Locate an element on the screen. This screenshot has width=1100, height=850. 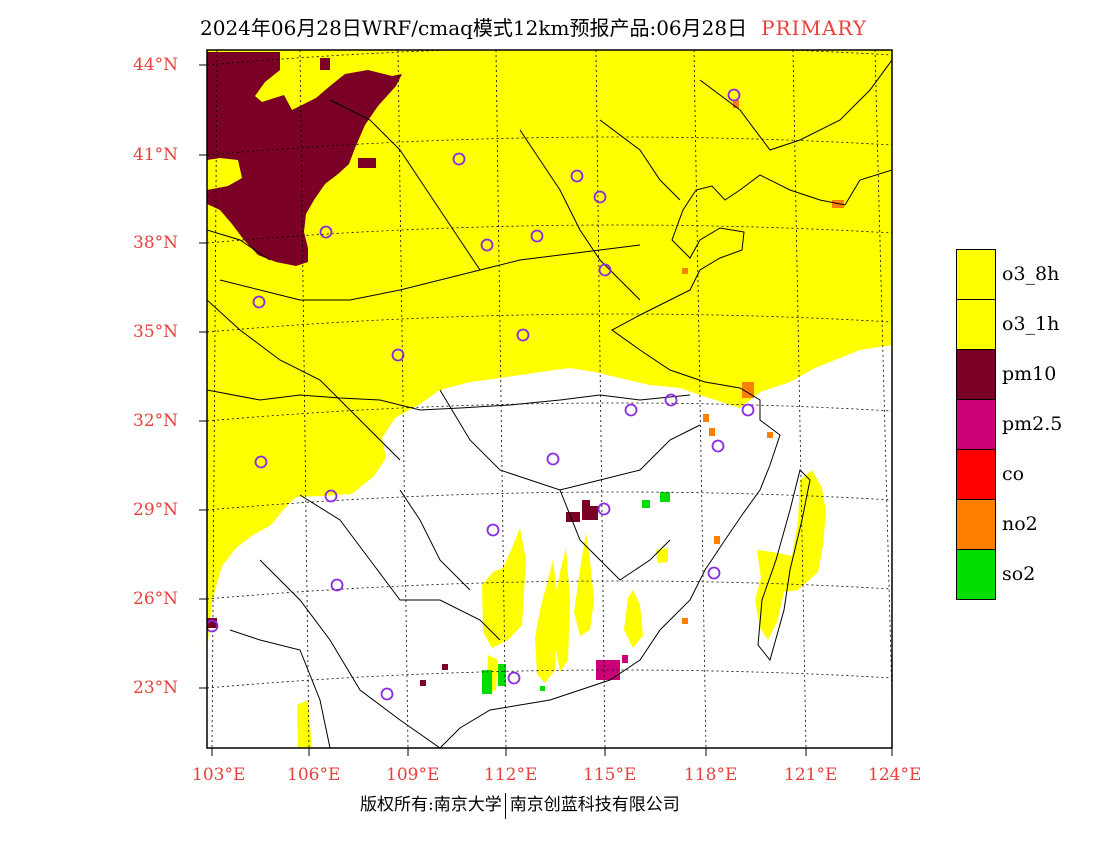
lat-label: 35°N is located at coordinates (156, 332).